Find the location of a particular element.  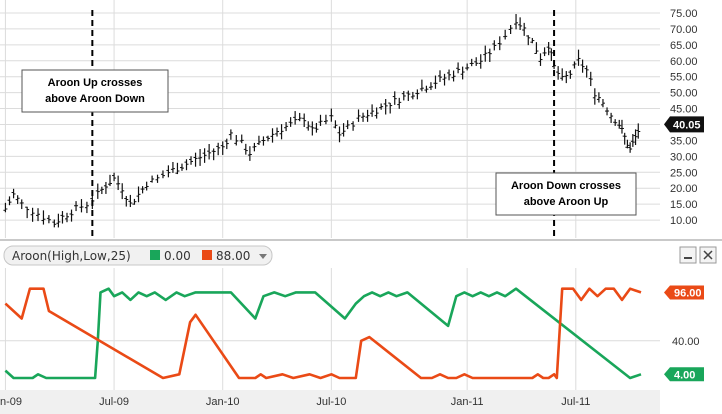

x-tick-label: n-09 is located at coordinates (11, 402).